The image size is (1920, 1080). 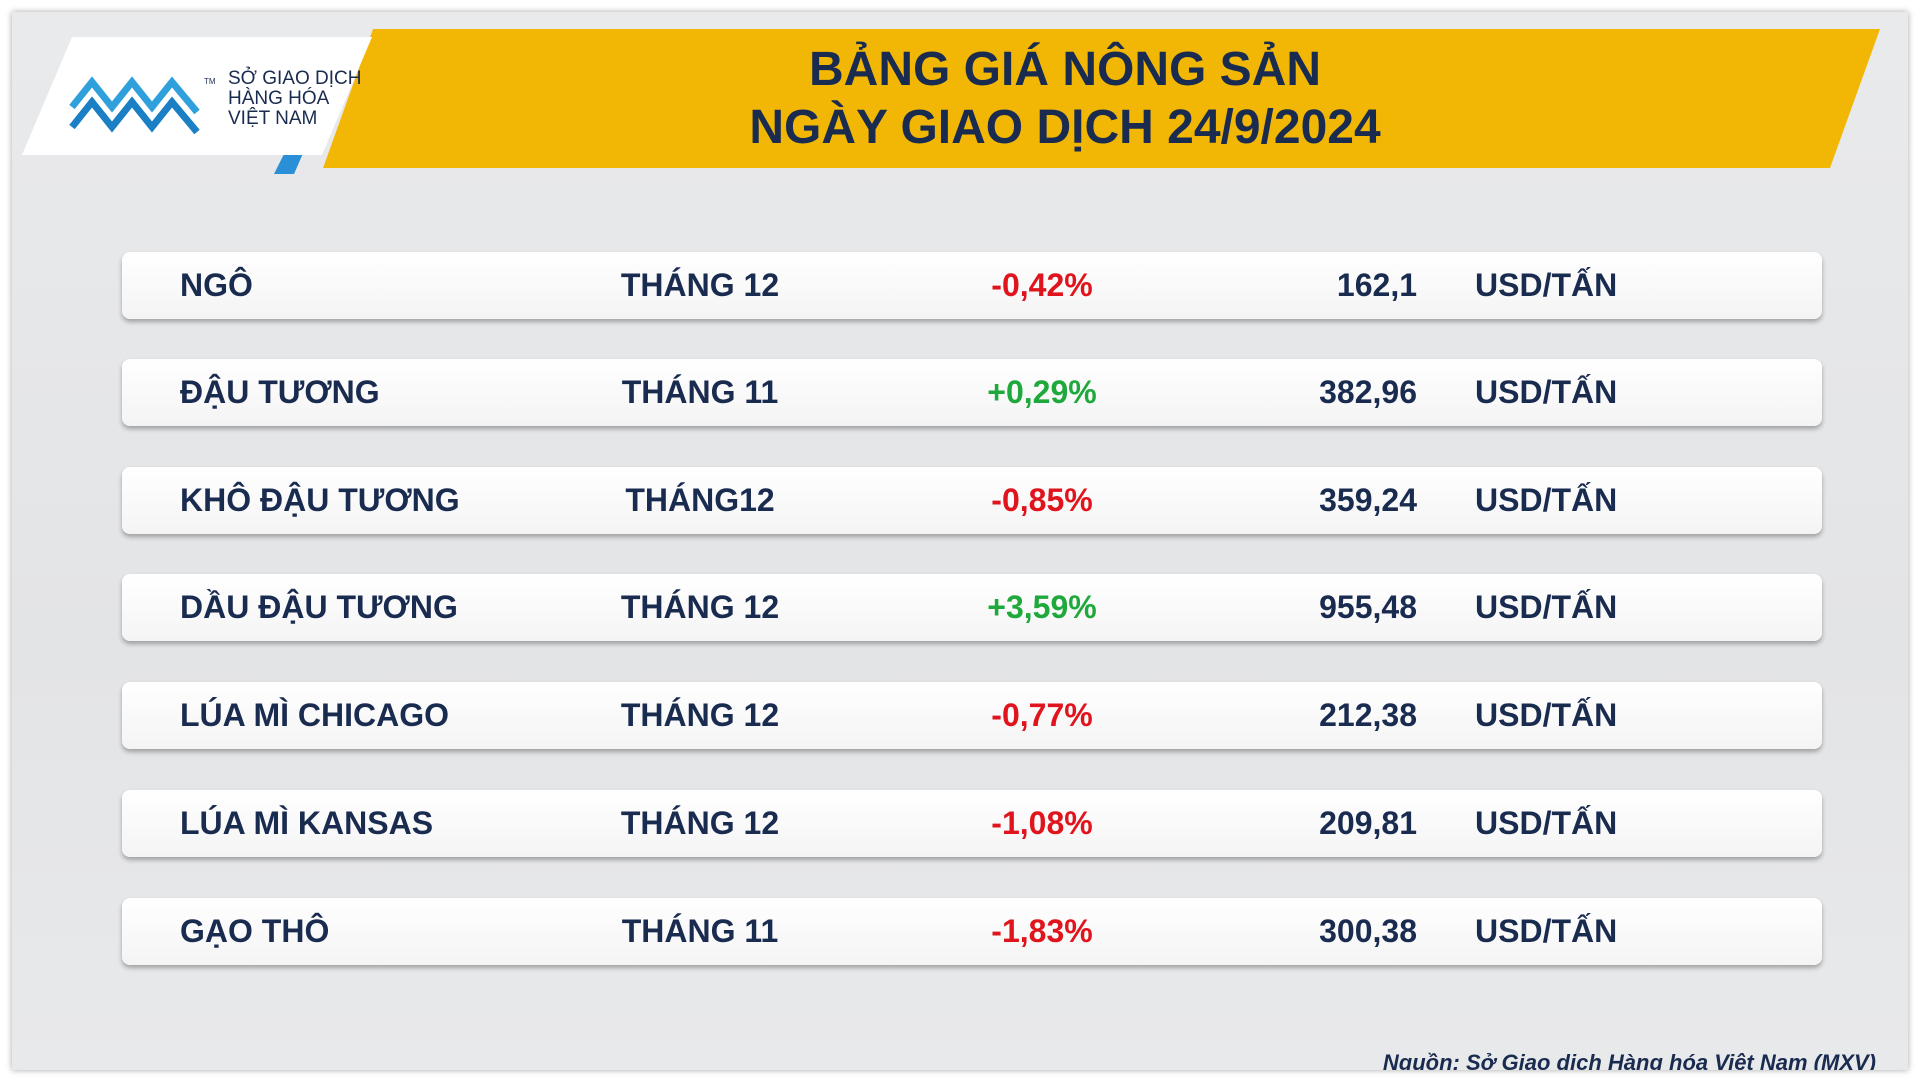 What do you see at coordinates (1042, 500) in the screenshot?
I see `price-change: -0,85%` at bounding box center [1042, 500].